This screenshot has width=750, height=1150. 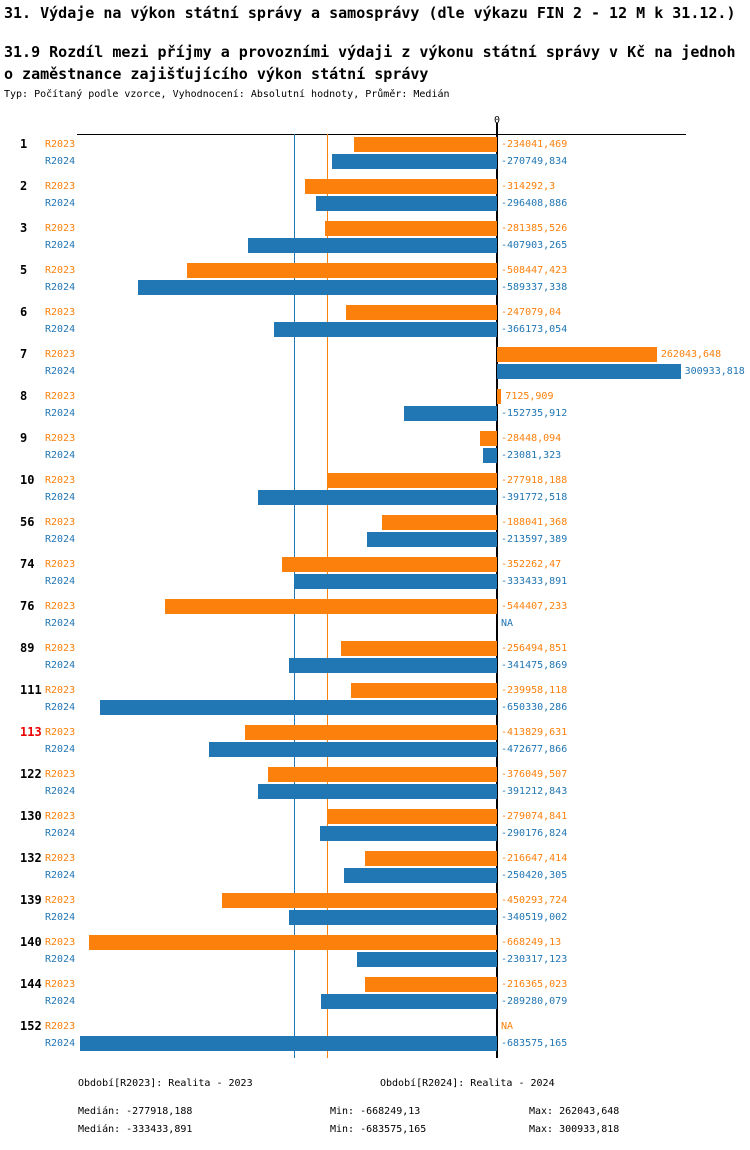 I want to click on series-label-r2024-130: R2024, so click(x=60, y=833).